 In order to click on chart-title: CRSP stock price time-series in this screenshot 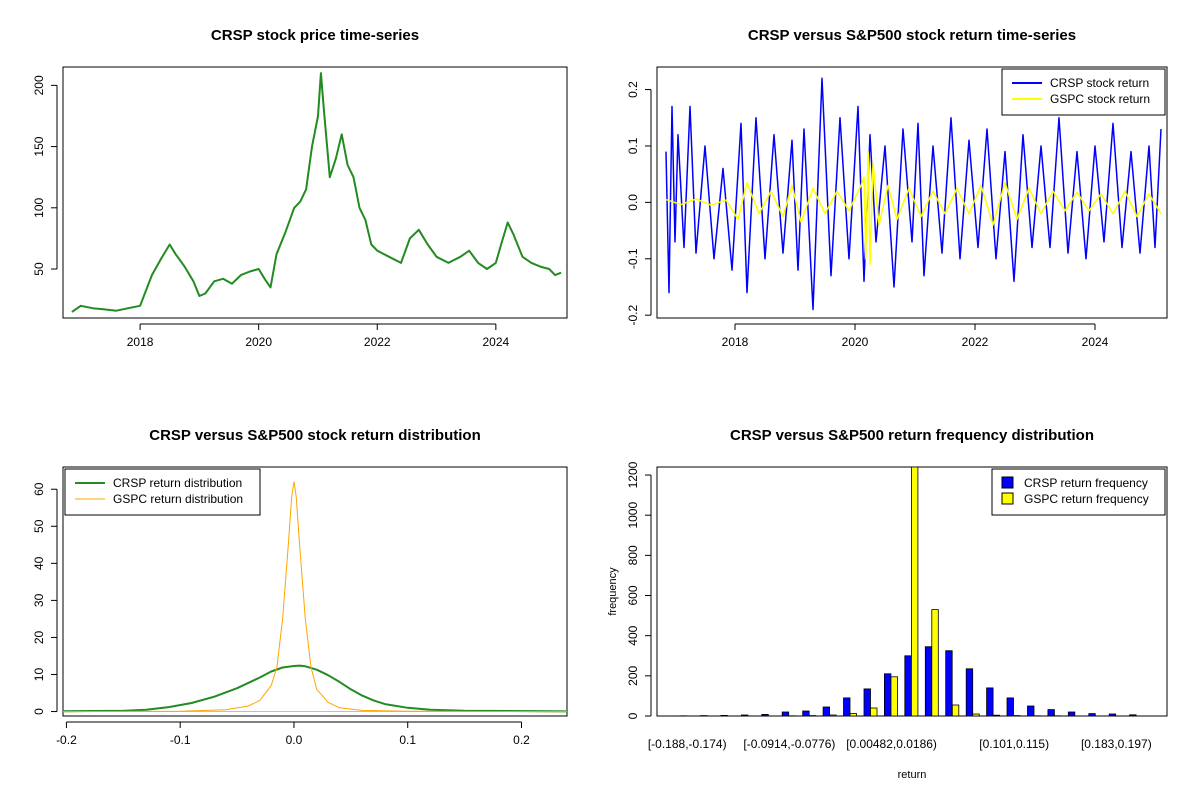, I will do `click(315, 35)`.